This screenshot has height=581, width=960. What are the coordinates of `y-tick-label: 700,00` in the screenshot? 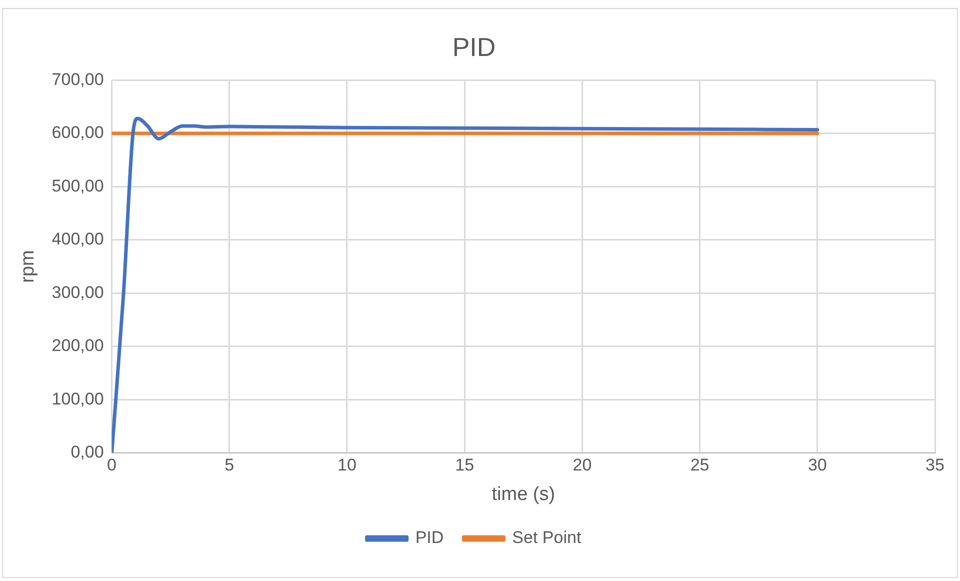 It's located at (78, 79).